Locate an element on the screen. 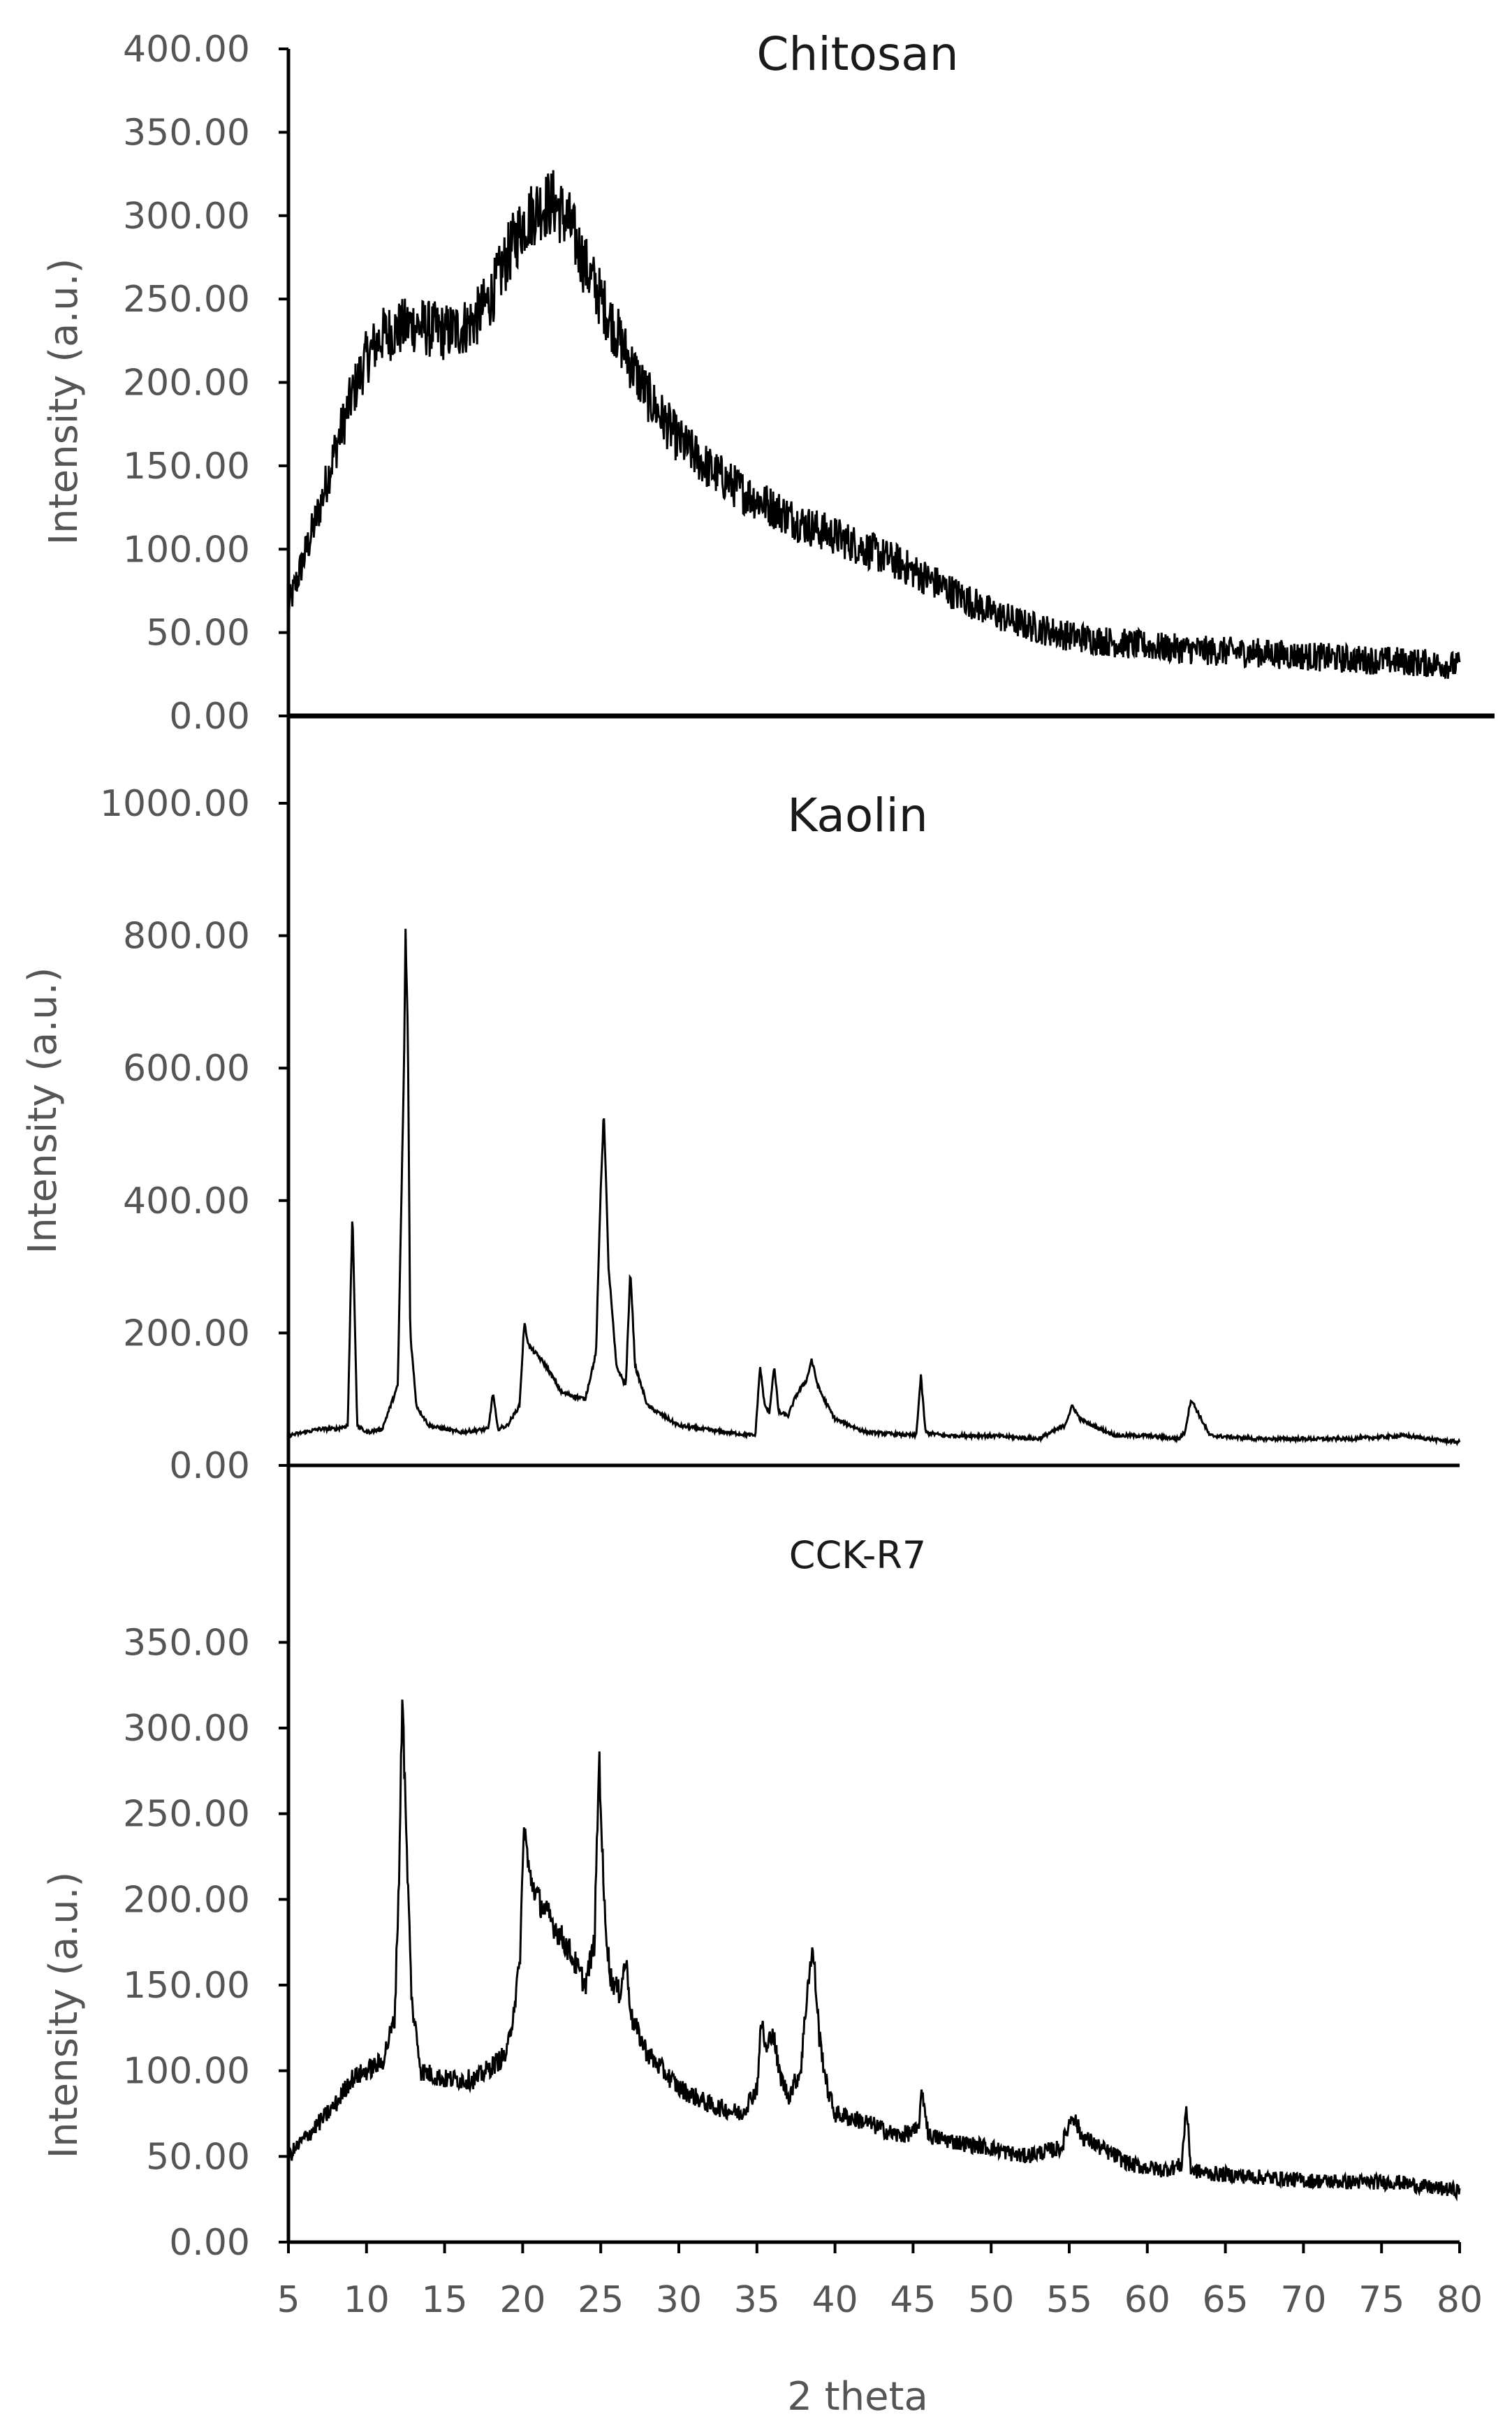 This screenshot has height=2430, width=1512. cck-r7-ylabel: Intensity (a.u.) is located at coordinates (64, 2015).